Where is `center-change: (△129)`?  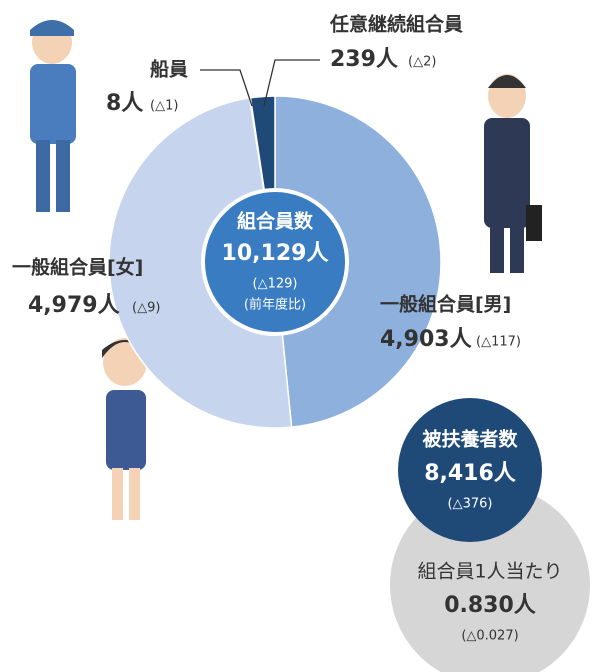 center-change: (△129) is located at coordinates (275, 284).